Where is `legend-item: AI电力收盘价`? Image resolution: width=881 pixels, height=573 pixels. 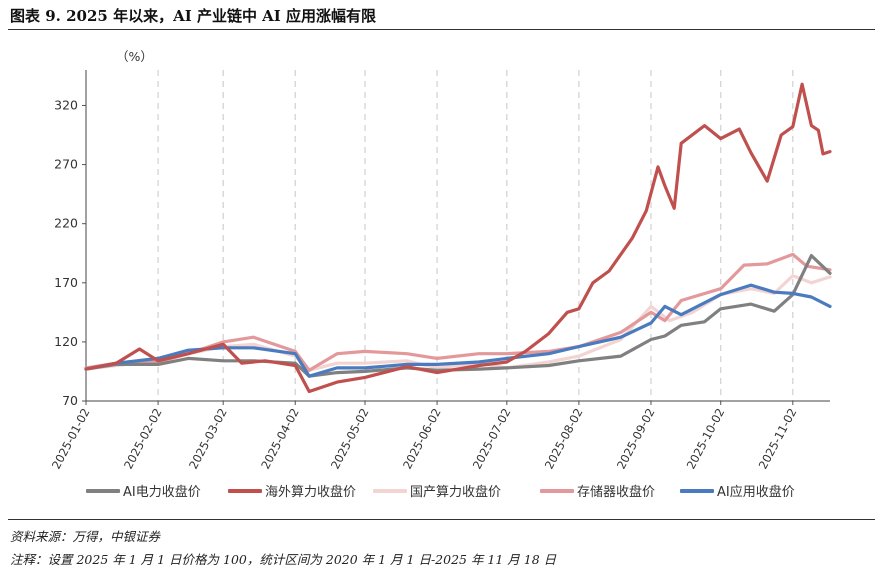
legend-item: AI电力收盘价 is located at coordinates (143, 490).